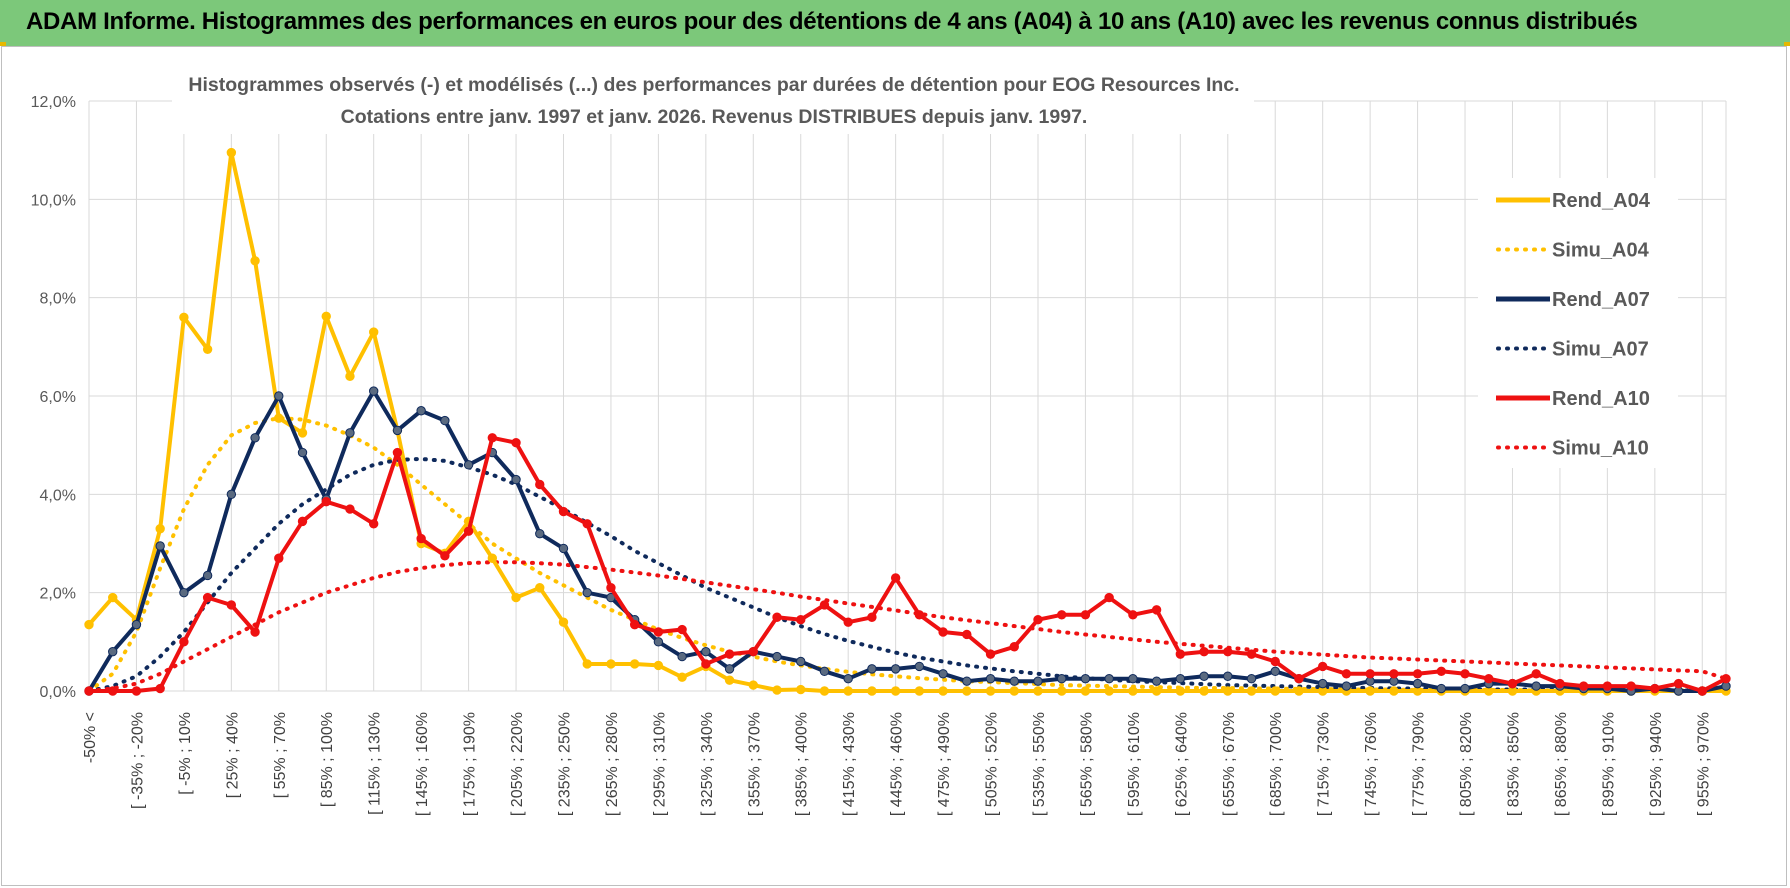 The height and width of the screenshot is (888, 1790). I want to click on y-axis: 0,0% 2,0% 4,0% 6,0% 8,0% 10,0% 12,0%, so click(53, 397).